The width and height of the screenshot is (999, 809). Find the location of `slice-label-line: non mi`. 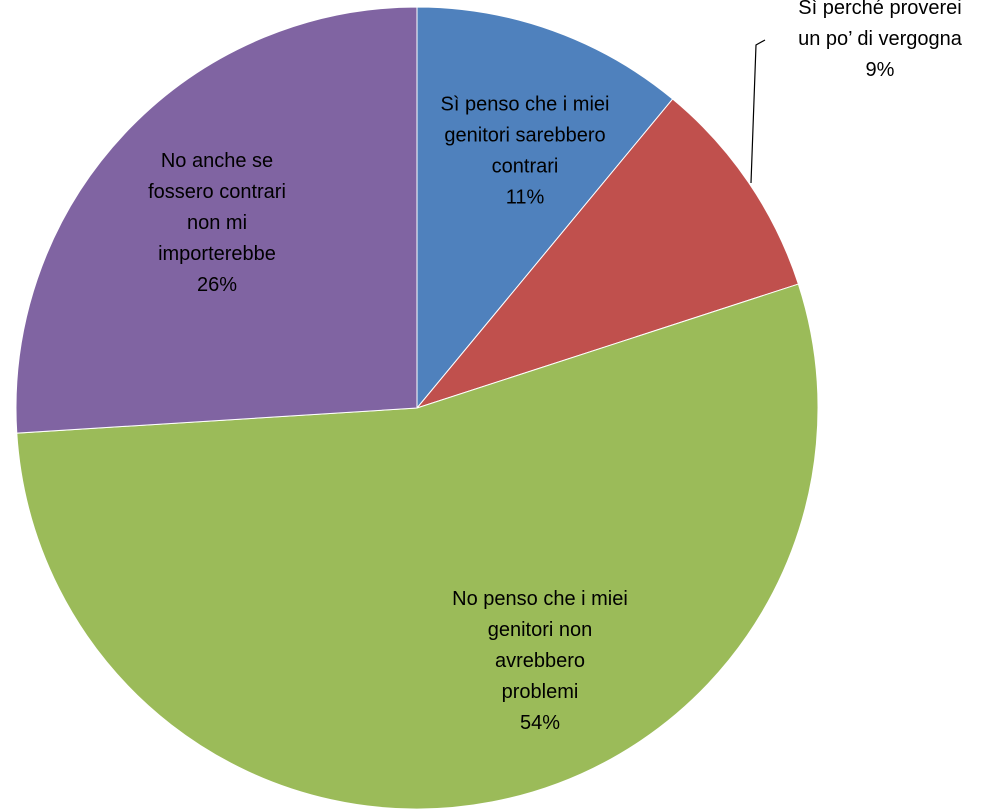

slice-label-line: non mi is located at coordinates (217, 223).